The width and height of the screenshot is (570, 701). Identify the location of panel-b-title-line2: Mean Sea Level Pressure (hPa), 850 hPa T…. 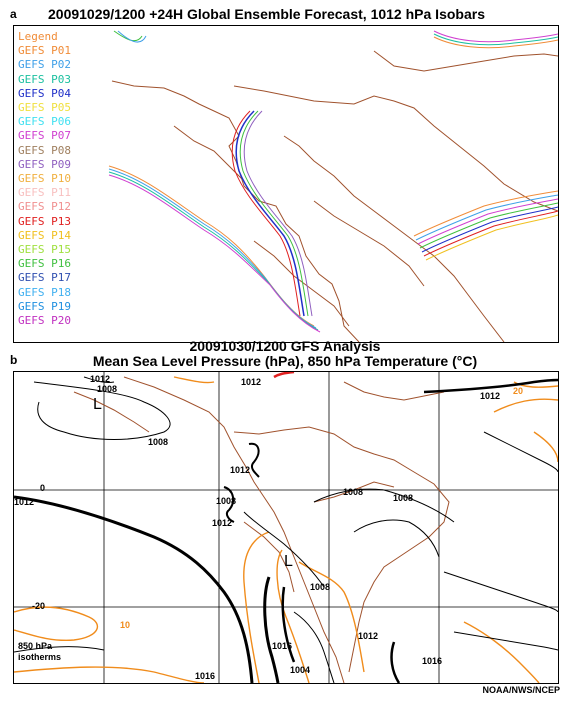
(285, 361).